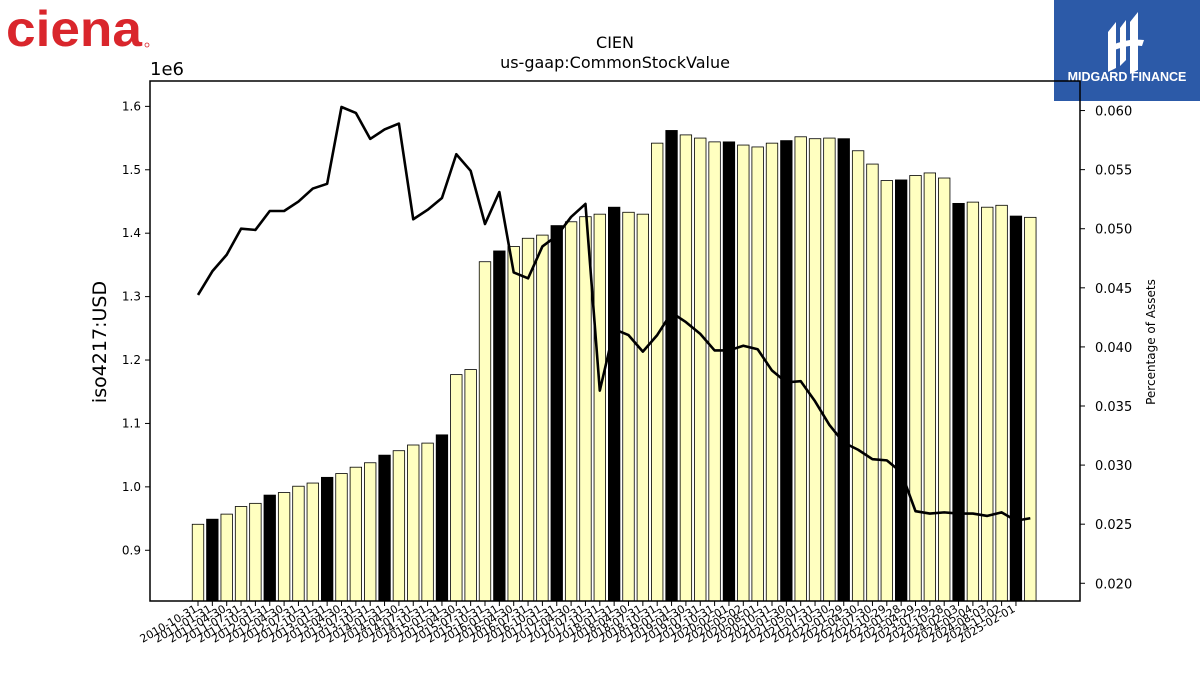 Image resolution: width=1200 pixels, height=675 pixels. Describe the element at coordinates (1127, 77) in the screenshot. I see `midgard-logo-text: MIDGARD FINANCE` at that location.